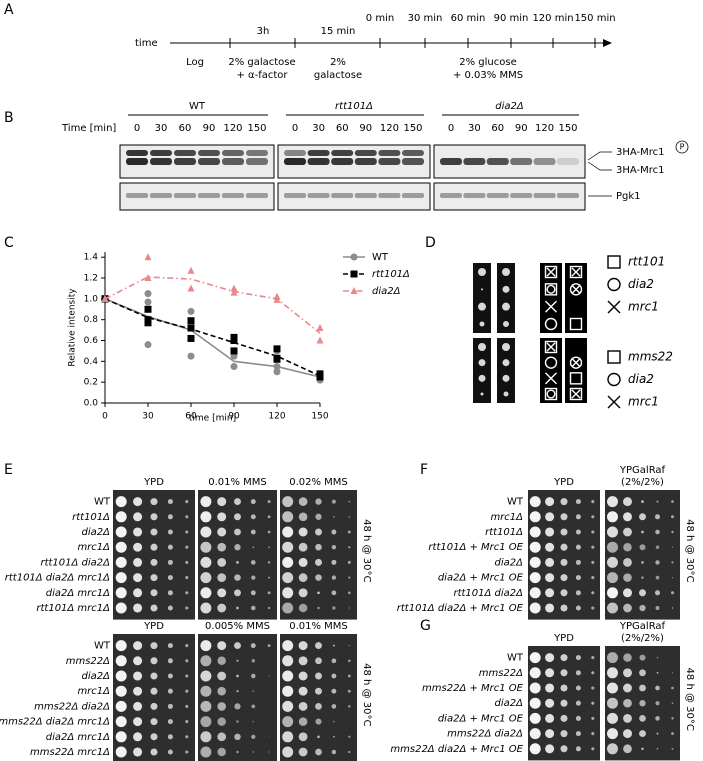 The height and width of the screenshot is (761, 703). Describe the element at coordinates (78, 593) in the screenshot. I see `strain-label: dia2Δ mrc1Δ` at that location.